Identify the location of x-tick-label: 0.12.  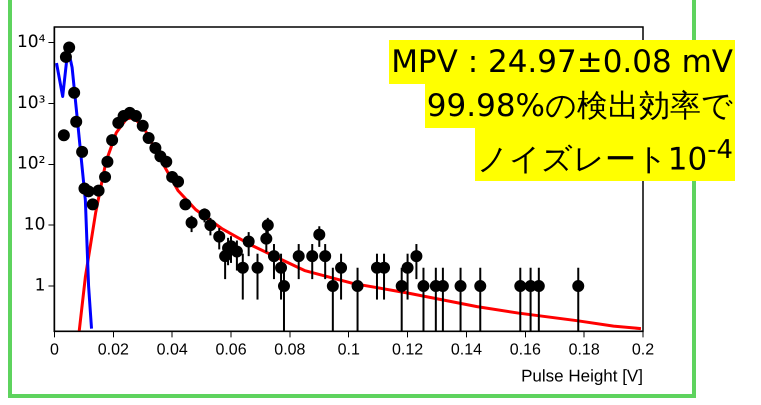
(408, 349).